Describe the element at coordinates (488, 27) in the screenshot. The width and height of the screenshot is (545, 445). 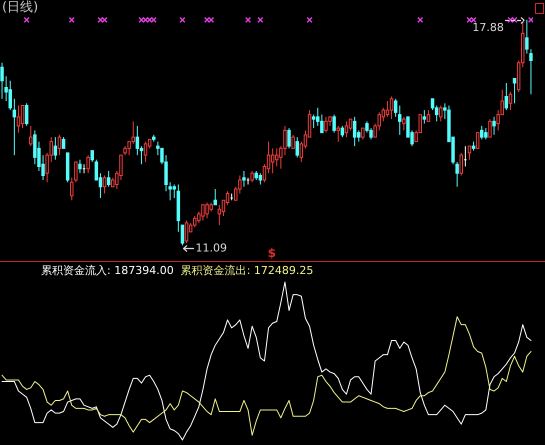
I see `annotation: 17.88` at that location.